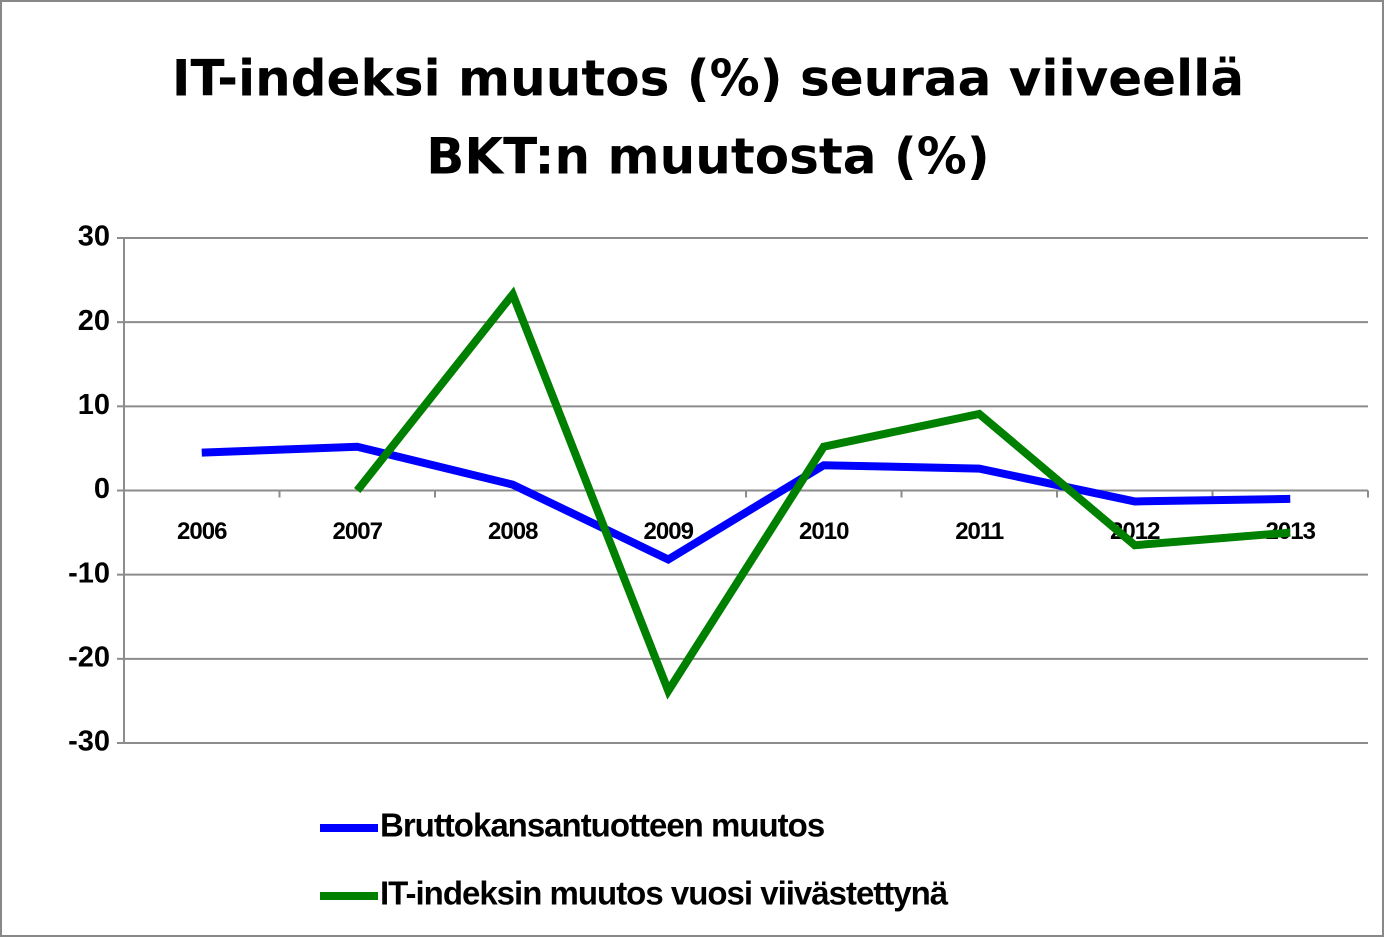 The width and height of the screenshot is (1384, 937). What do you see at coordinates (708, 79) in the screenshot?
I see `chart-title: IT-indeksi muutos (%) seuraa viiveellä` at bounding box center [708, 79].